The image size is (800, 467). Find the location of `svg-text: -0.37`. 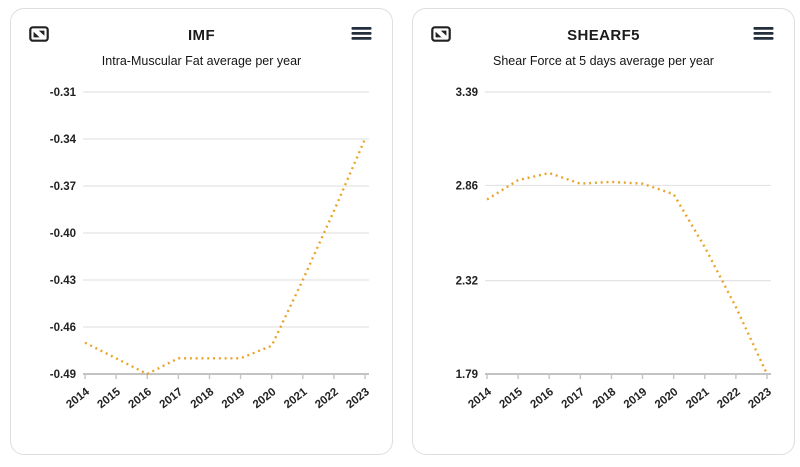

svg-text: -0.37 is located at coordinates (63, 187).